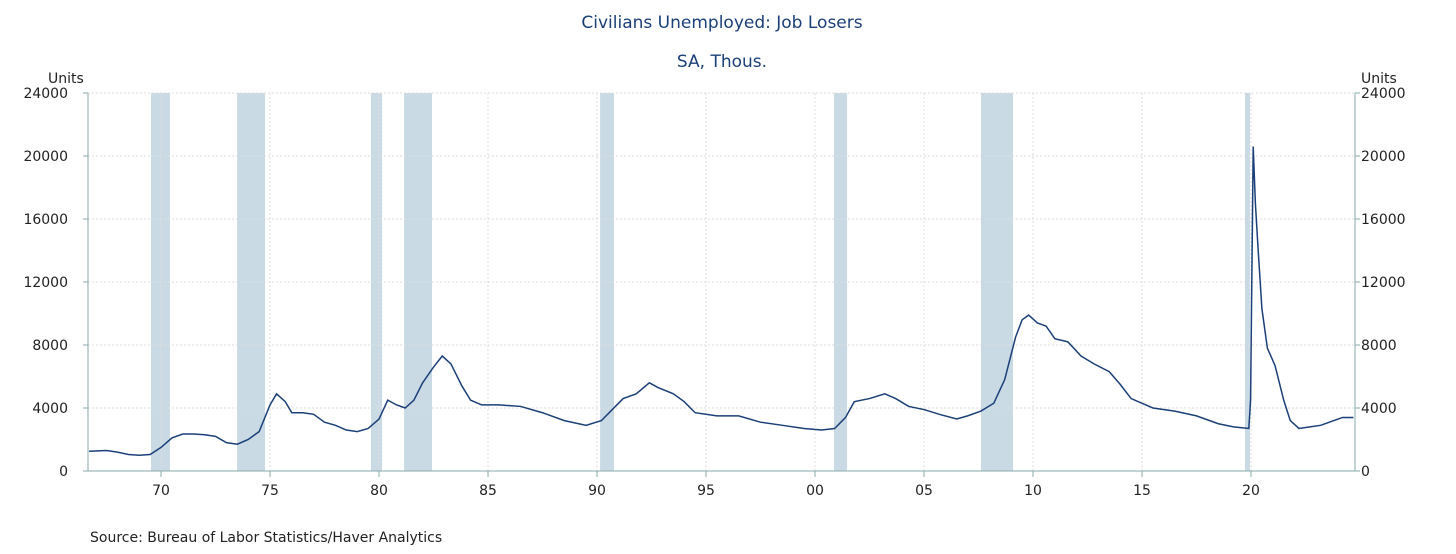 Image resolution: width=1456 pixels, height=554 pixels. Describe the element at coordinates (45, 220) in the screenshot. I see `y-tick-label: 16000` at that location.